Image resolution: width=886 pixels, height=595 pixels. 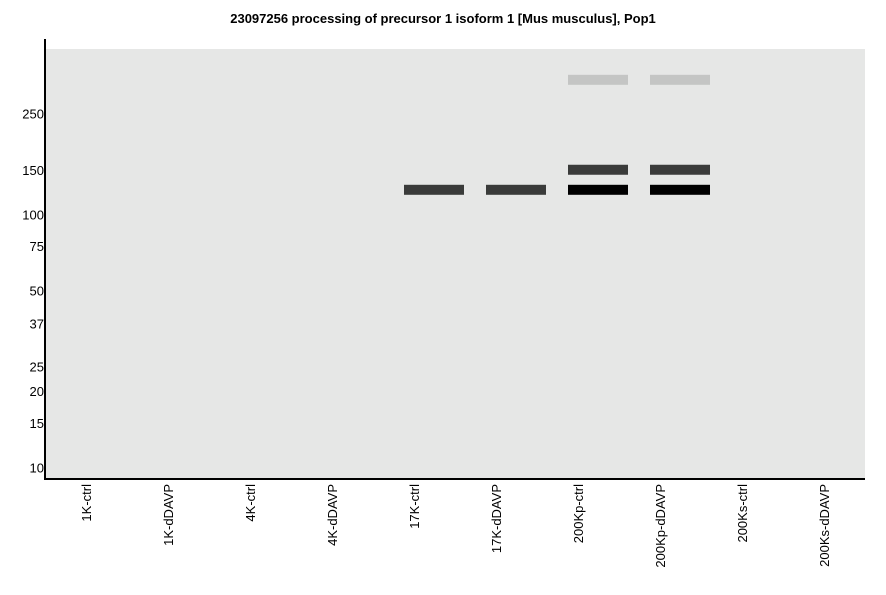 I want to click on lane-label: 1K-dDAVP, so click(x=168, y=515).